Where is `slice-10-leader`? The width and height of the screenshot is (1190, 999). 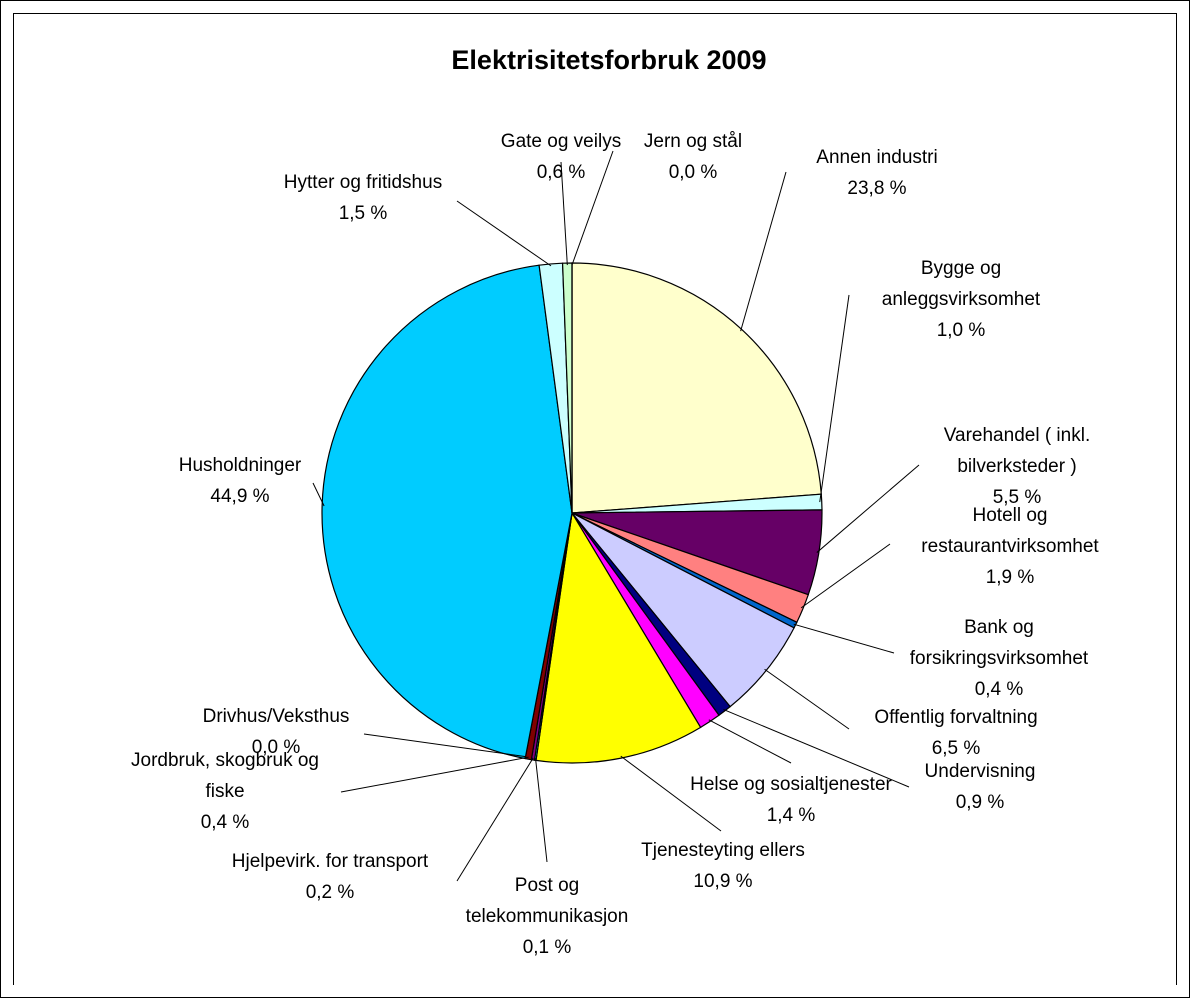
slice-10-leader is located at coordinates (495, 819).